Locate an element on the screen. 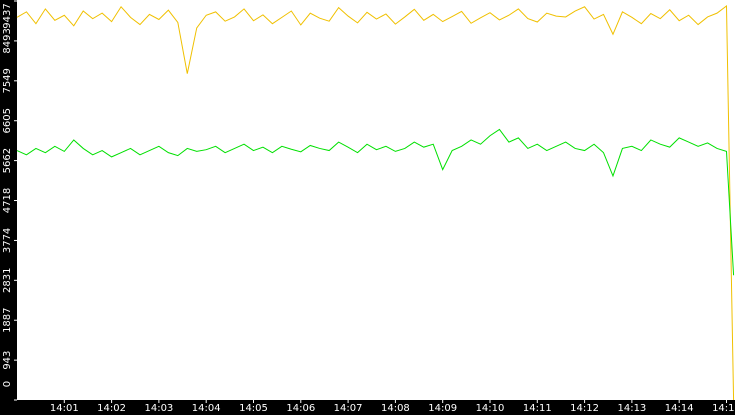 The image size is (735, 415). y-tick-label: 3774 is located at coordinates (7, 240).